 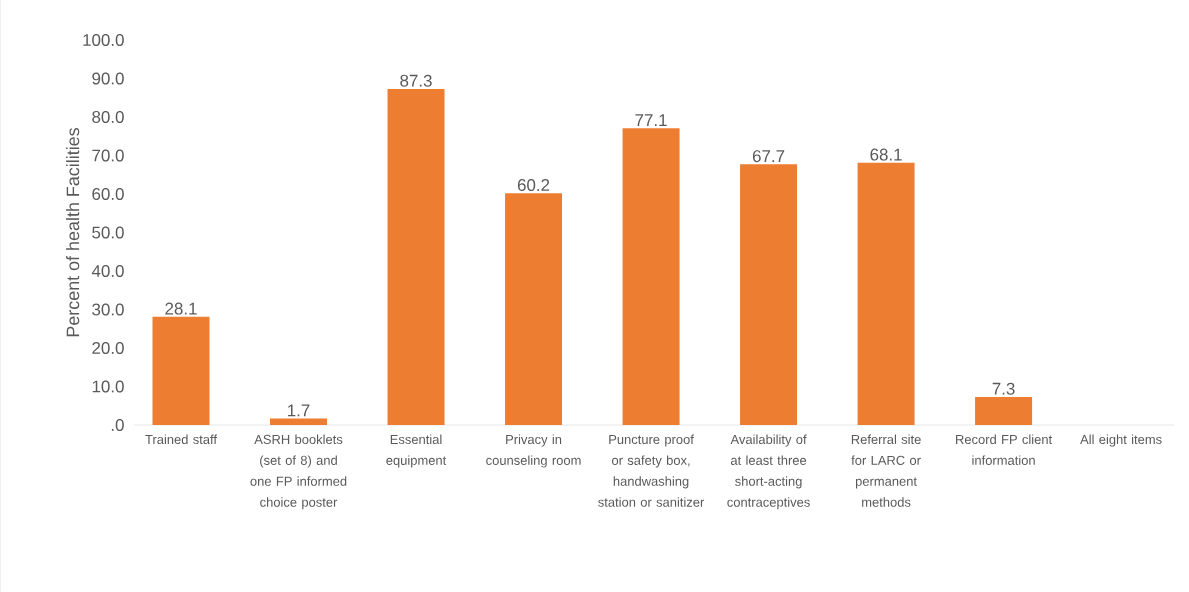 What do you see at coordinates (103, 40) in the screenshot?
I see `y-tick-label: 100.0` at bounding box center [103, 40].